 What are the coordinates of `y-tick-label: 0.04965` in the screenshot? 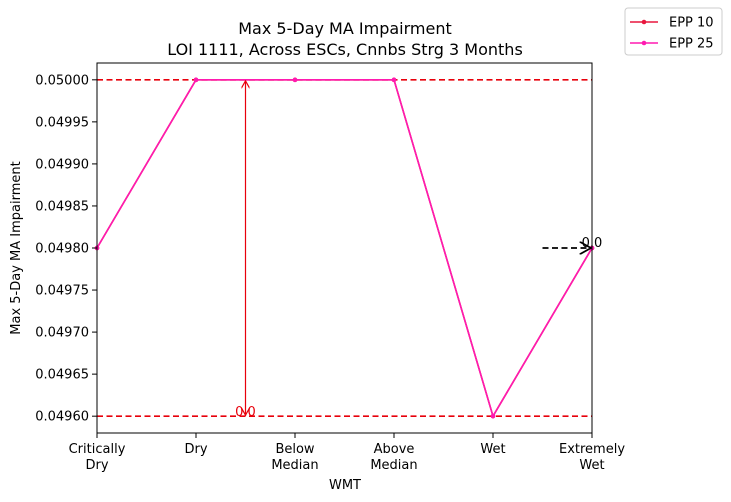 It's located at (62, 375).